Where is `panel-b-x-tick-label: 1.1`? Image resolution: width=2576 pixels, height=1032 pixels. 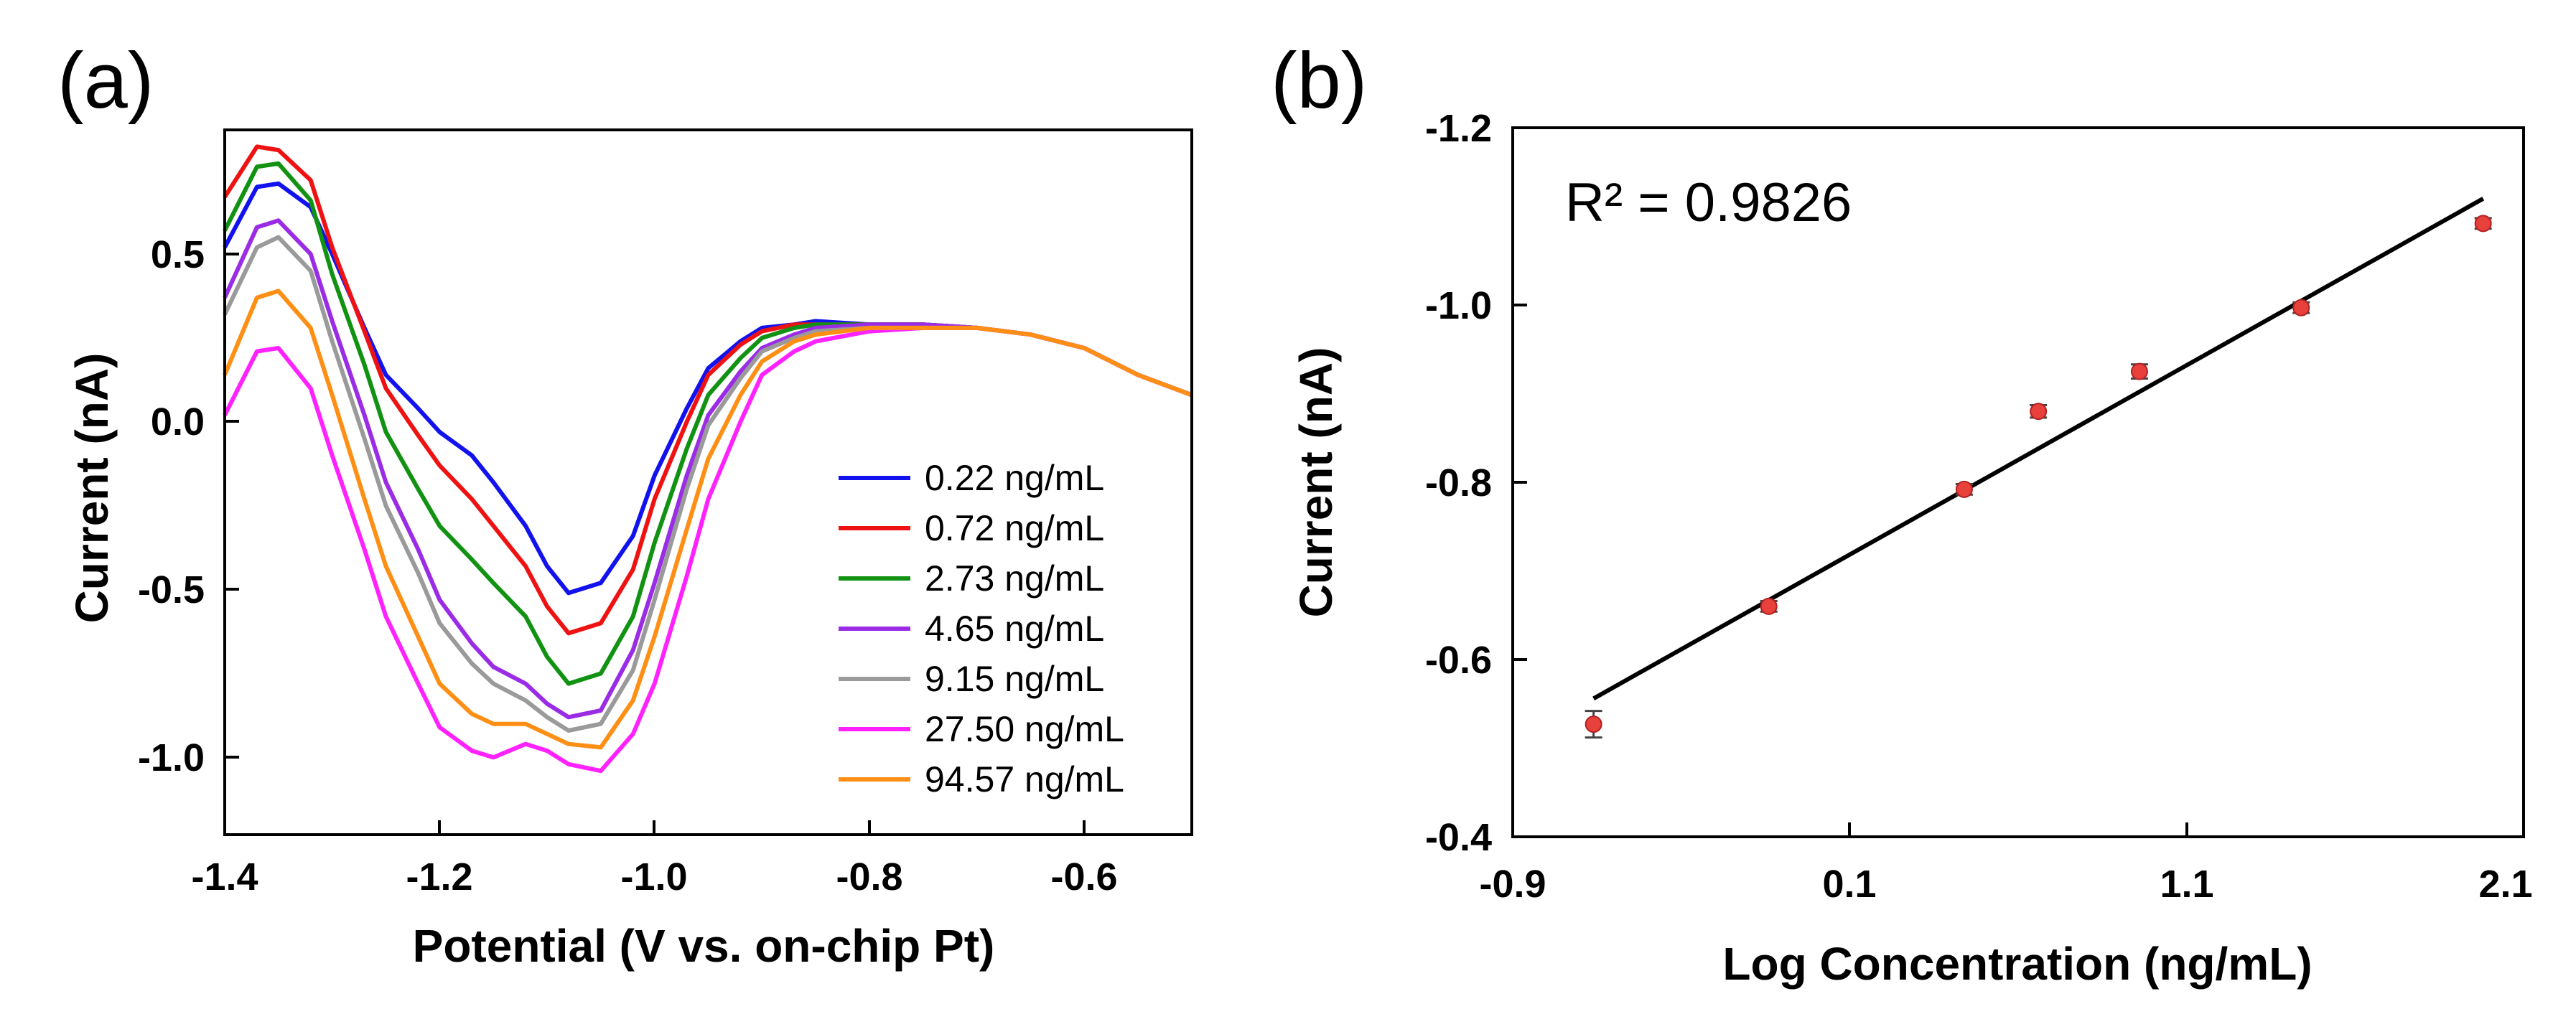
panel-b-x-tick-label: 1.1 is located at coordinates (2186, 885).